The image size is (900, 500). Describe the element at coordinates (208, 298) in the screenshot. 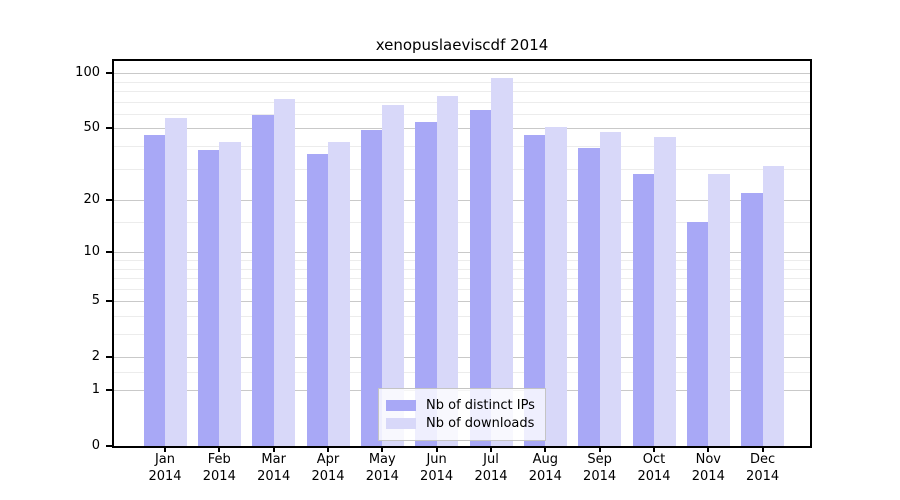

I see `bar-distinct-ips-feb` at that location.